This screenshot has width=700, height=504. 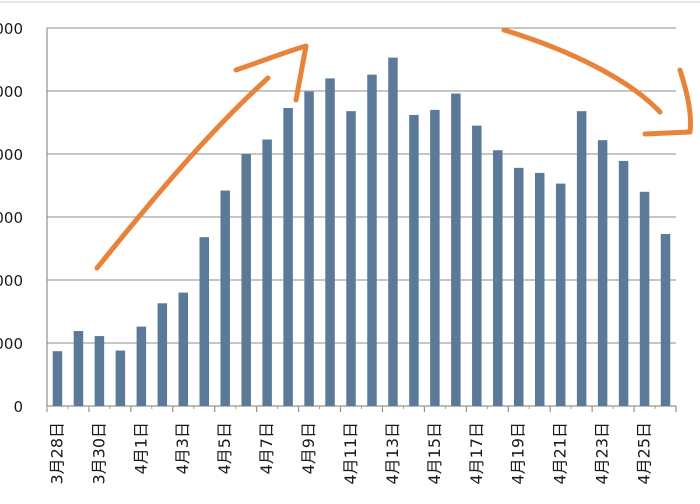 What do you see at coordinates (140, 448) in the screenshot?
I see `x-tick-label: 4月1日` at bounding box center [140, 448].